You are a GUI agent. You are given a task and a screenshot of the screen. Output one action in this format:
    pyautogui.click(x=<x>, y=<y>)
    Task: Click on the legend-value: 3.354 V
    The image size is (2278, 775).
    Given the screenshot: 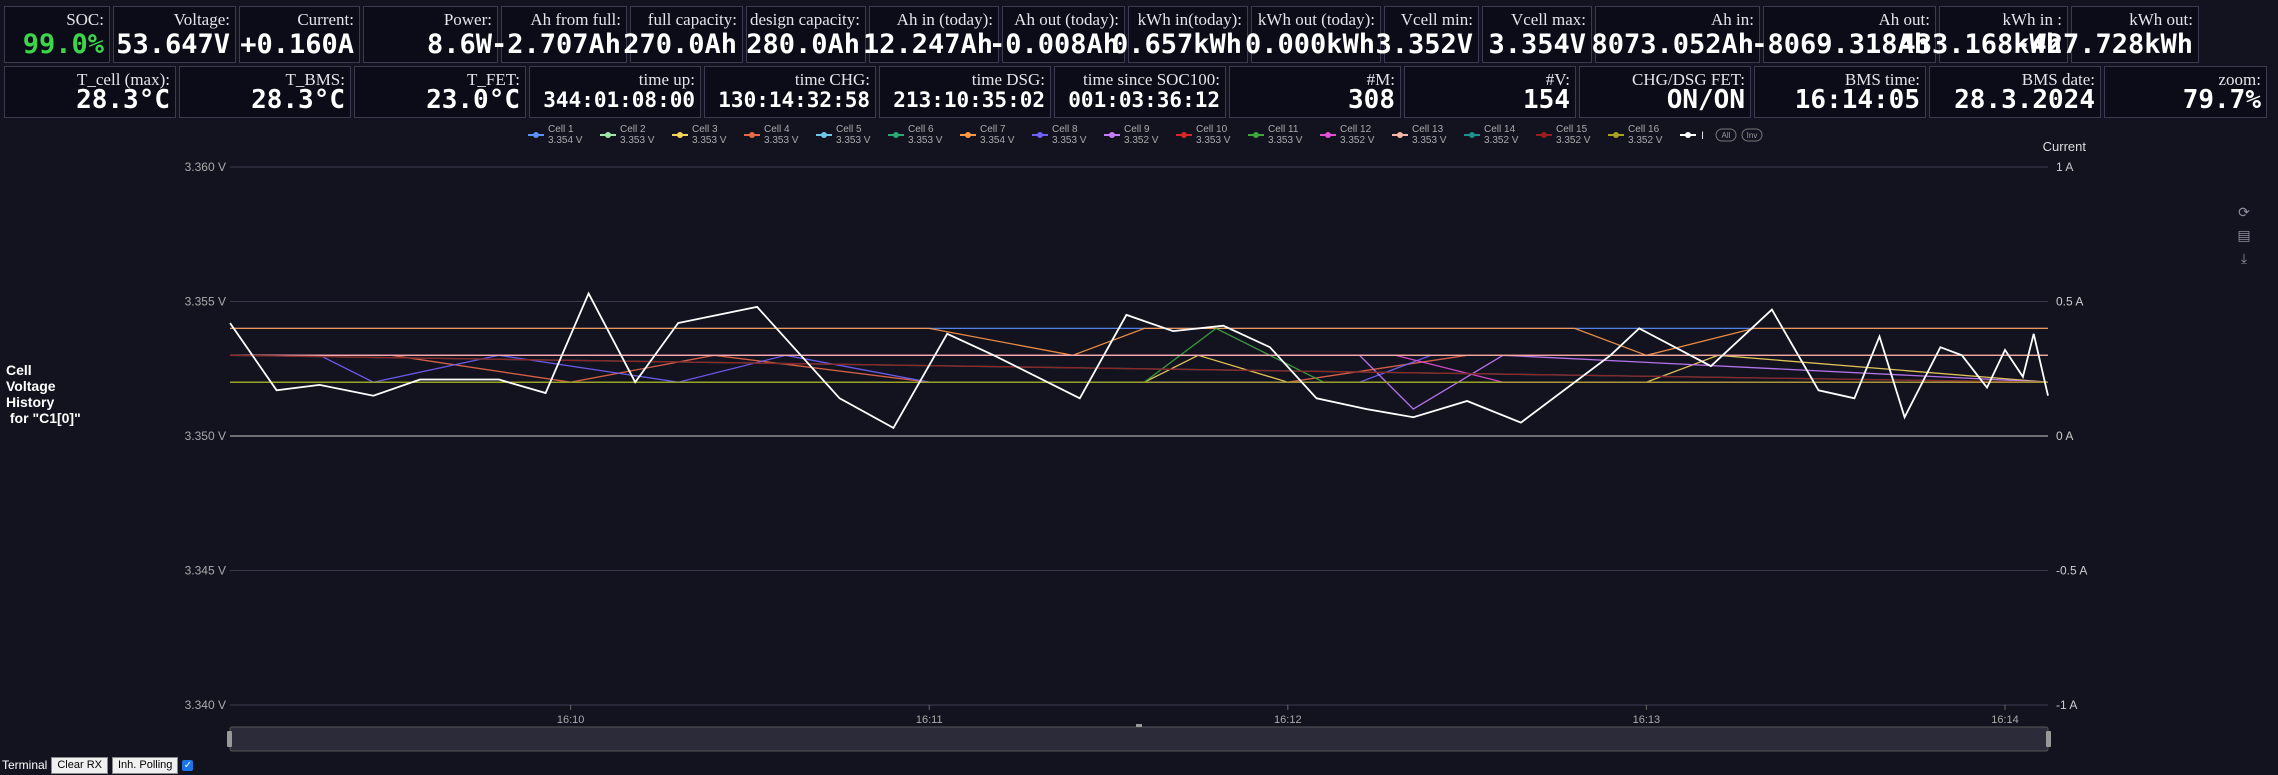 What is the action you would take?
    pyautogui.click(x=565, y=140)
    